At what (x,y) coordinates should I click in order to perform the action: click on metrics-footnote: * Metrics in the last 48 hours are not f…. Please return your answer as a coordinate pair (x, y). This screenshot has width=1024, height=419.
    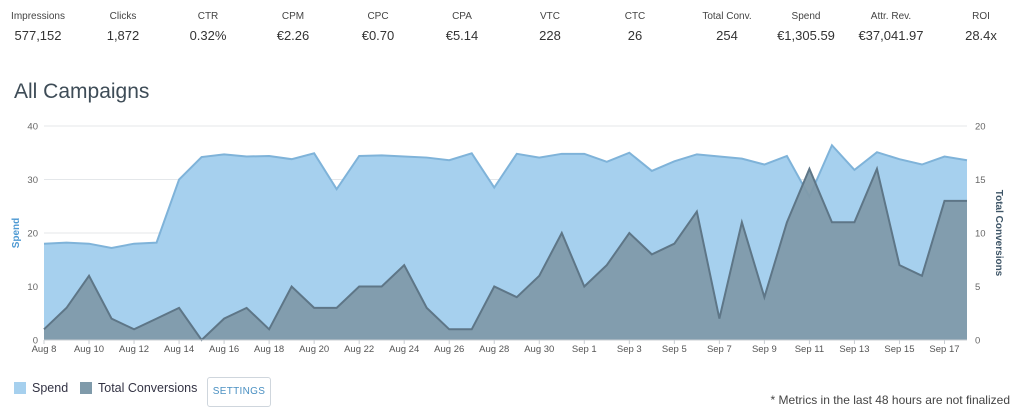
    Looking at the image, I should click on (890, 400).